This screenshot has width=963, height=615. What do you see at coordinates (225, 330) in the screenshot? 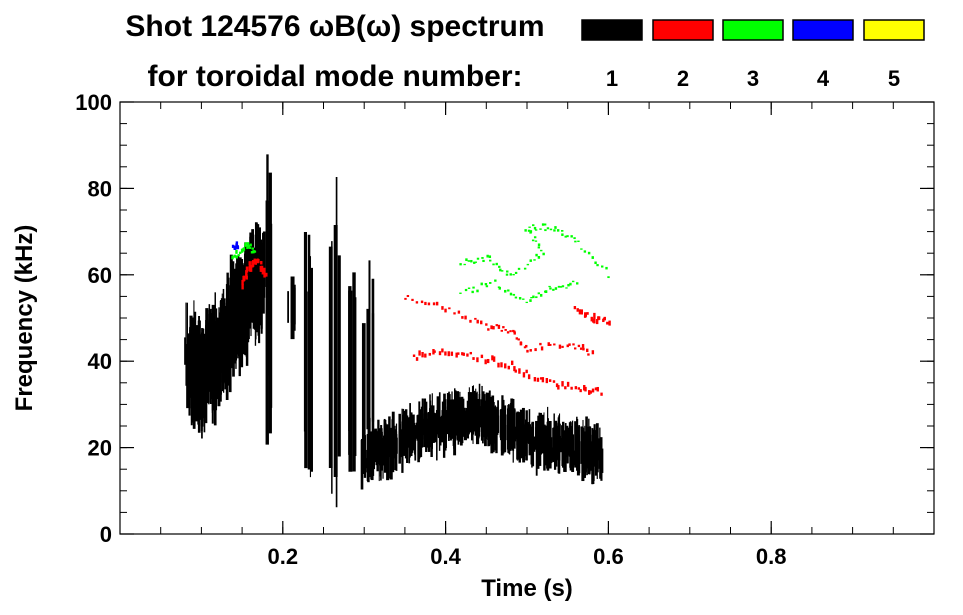
I see `series-mode-1-broadband` at bounding box center [225, 330].